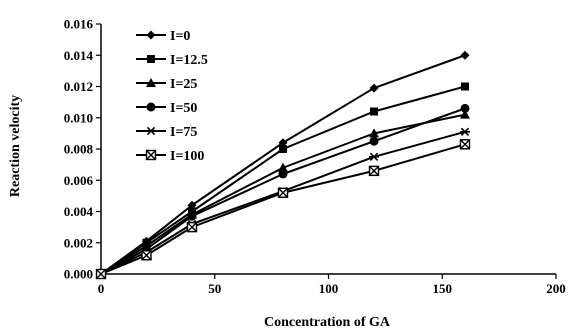  Describe the element at coordinates (166, 84) in the screenshot. I see `legend-entry: I=25` at that location.